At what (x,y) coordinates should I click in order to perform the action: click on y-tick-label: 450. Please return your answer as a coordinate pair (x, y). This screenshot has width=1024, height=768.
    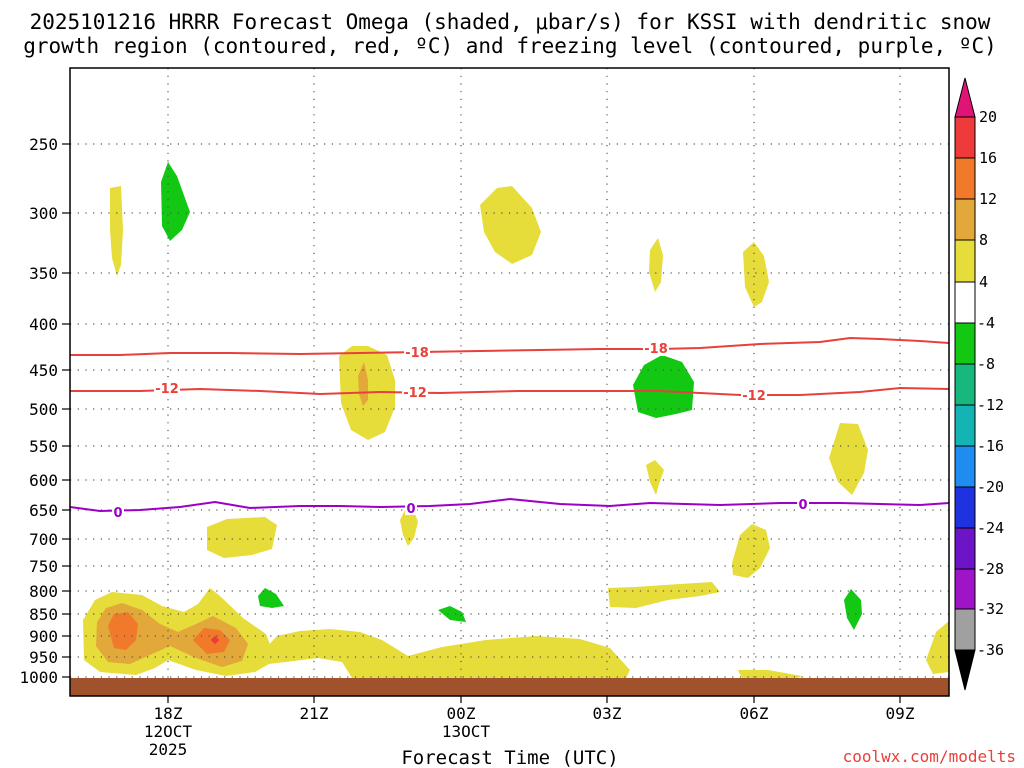
    Looking at the image, I should click on (43, 370).